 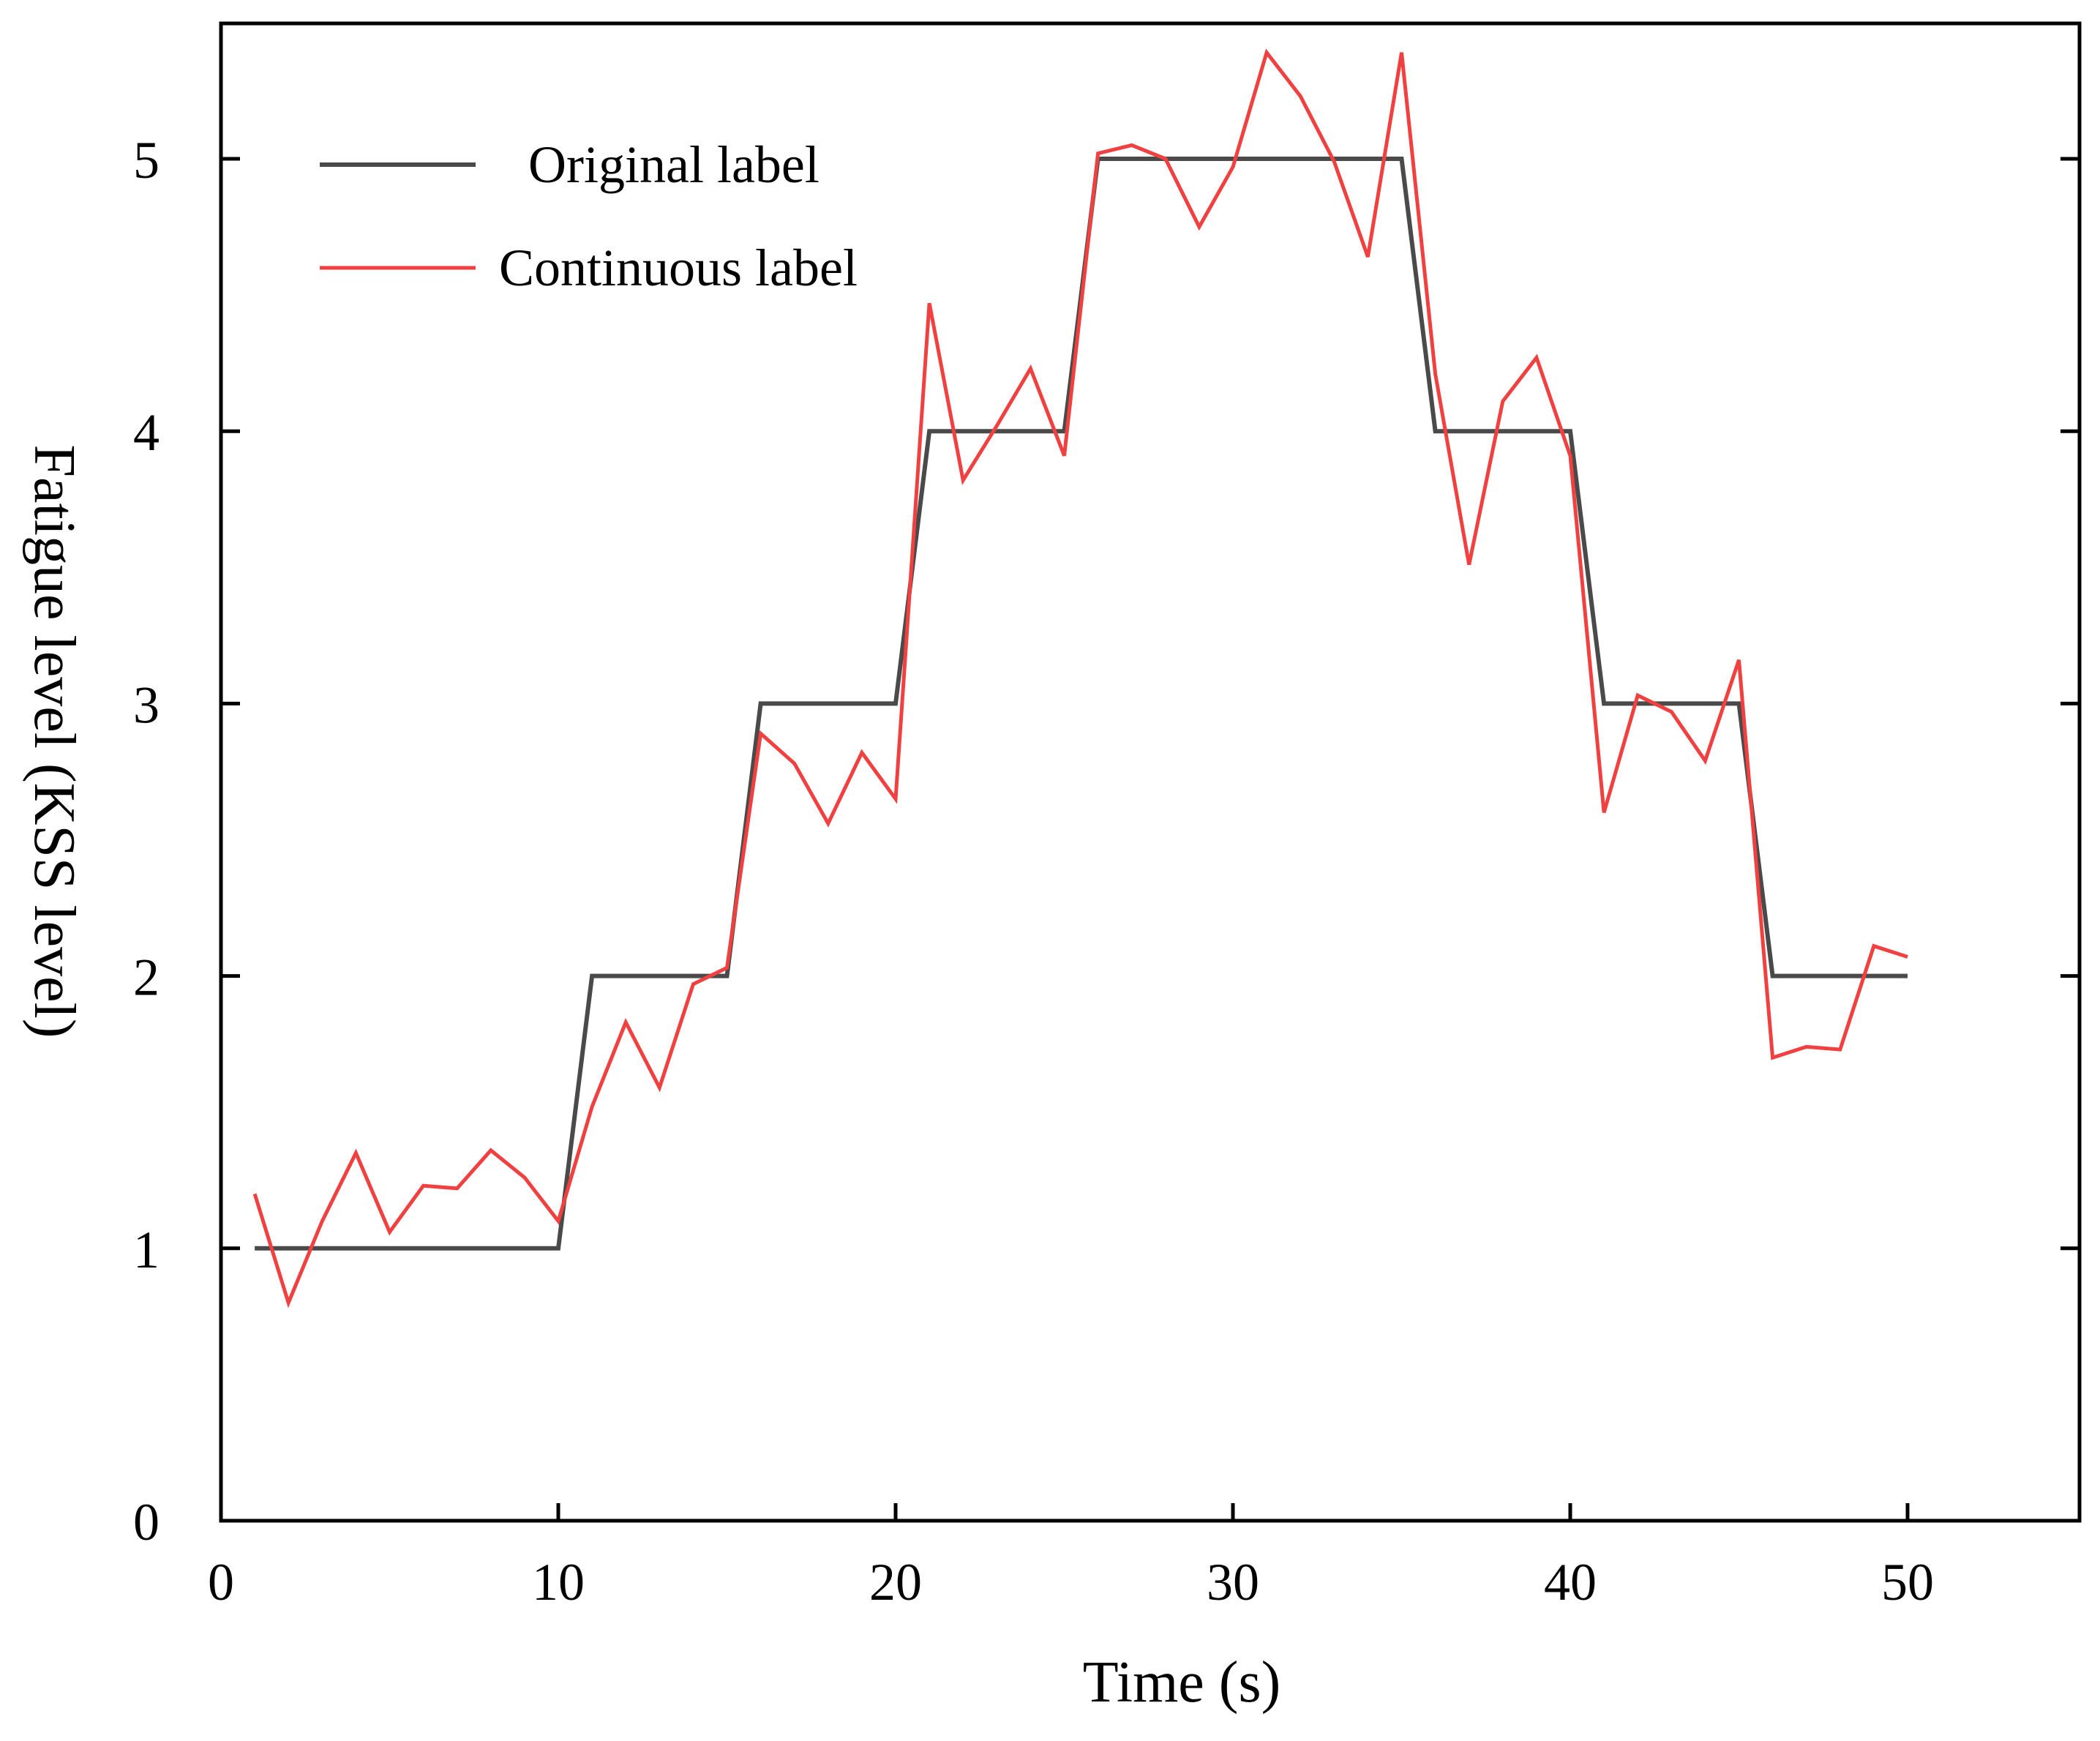 What do you see at coordinates (678, 268) in the screenshot?
I see `legend-label: Continuous label` at bounding box center [678, 268].